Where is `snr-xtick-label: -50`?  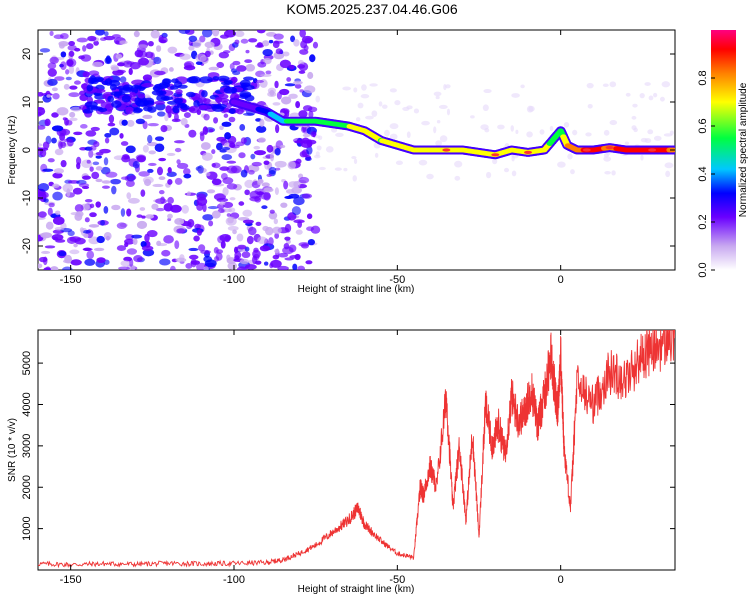 snr-xtick-label: -50 is located at coordinates (397, 580).